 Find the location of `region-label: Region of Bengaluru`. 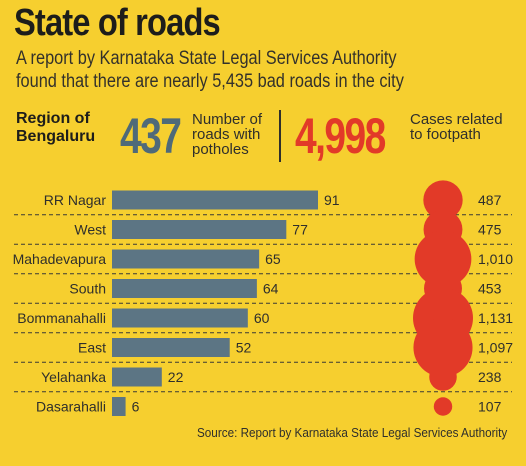

region-label: Region of Bengaluru is located at coordinates (55, 128).